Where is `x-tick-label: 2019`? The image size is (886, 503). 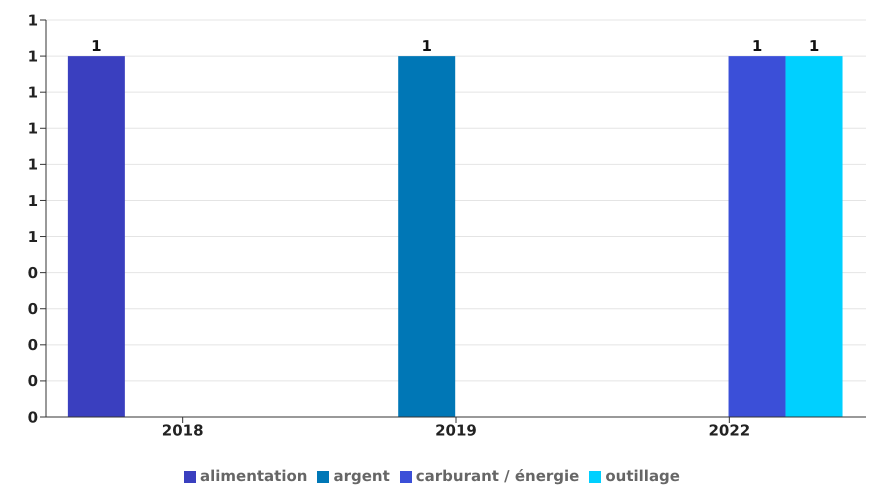
x-tick-label: 2019 is located at coordinates (456, 431).